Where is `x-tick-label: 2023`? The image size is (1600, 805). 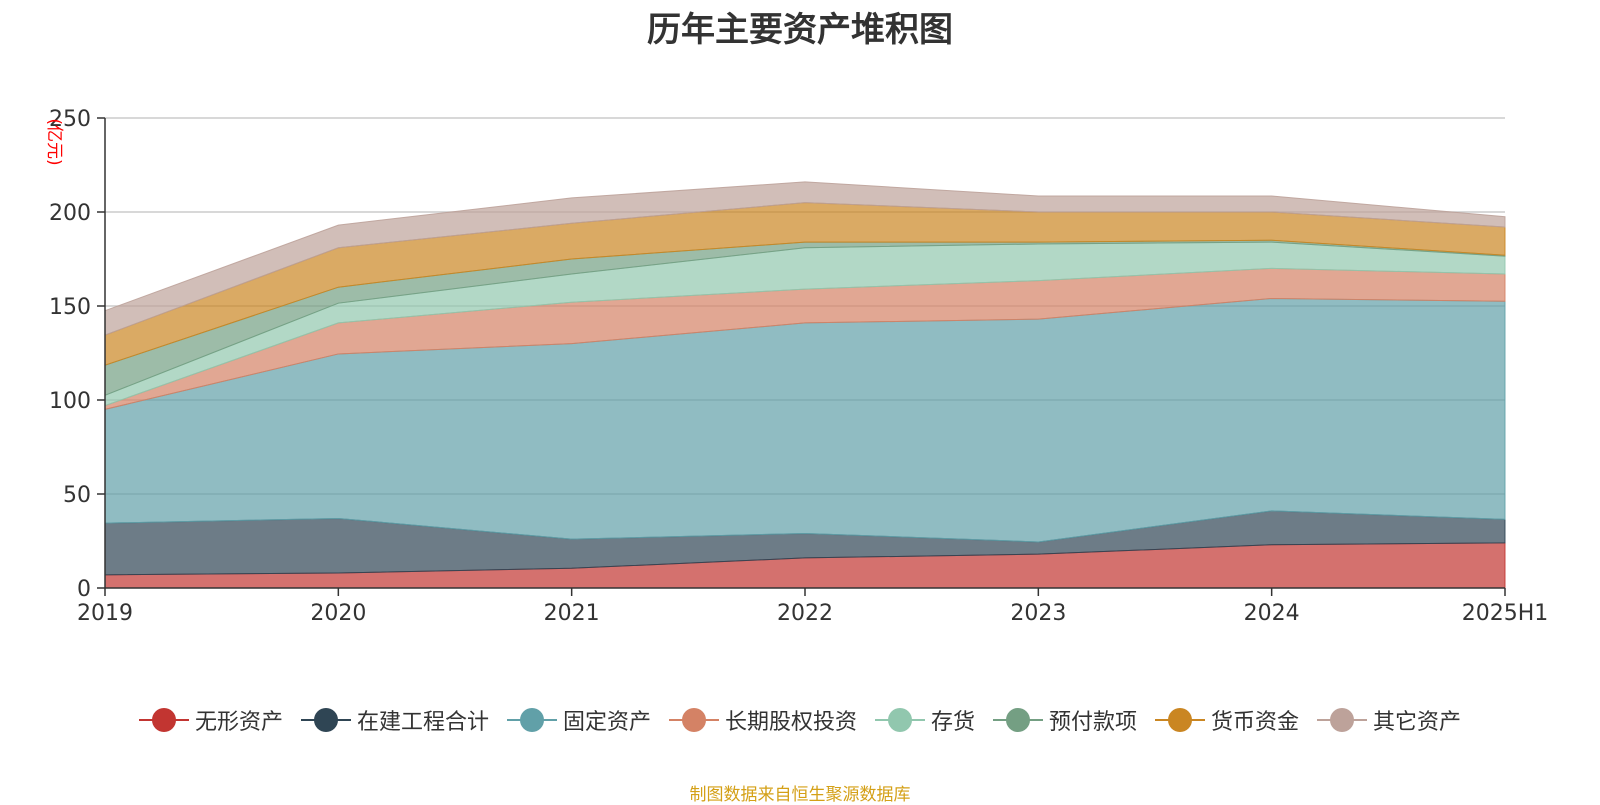
x-tick-label: 2023 is located at coordinates (1038, 613).